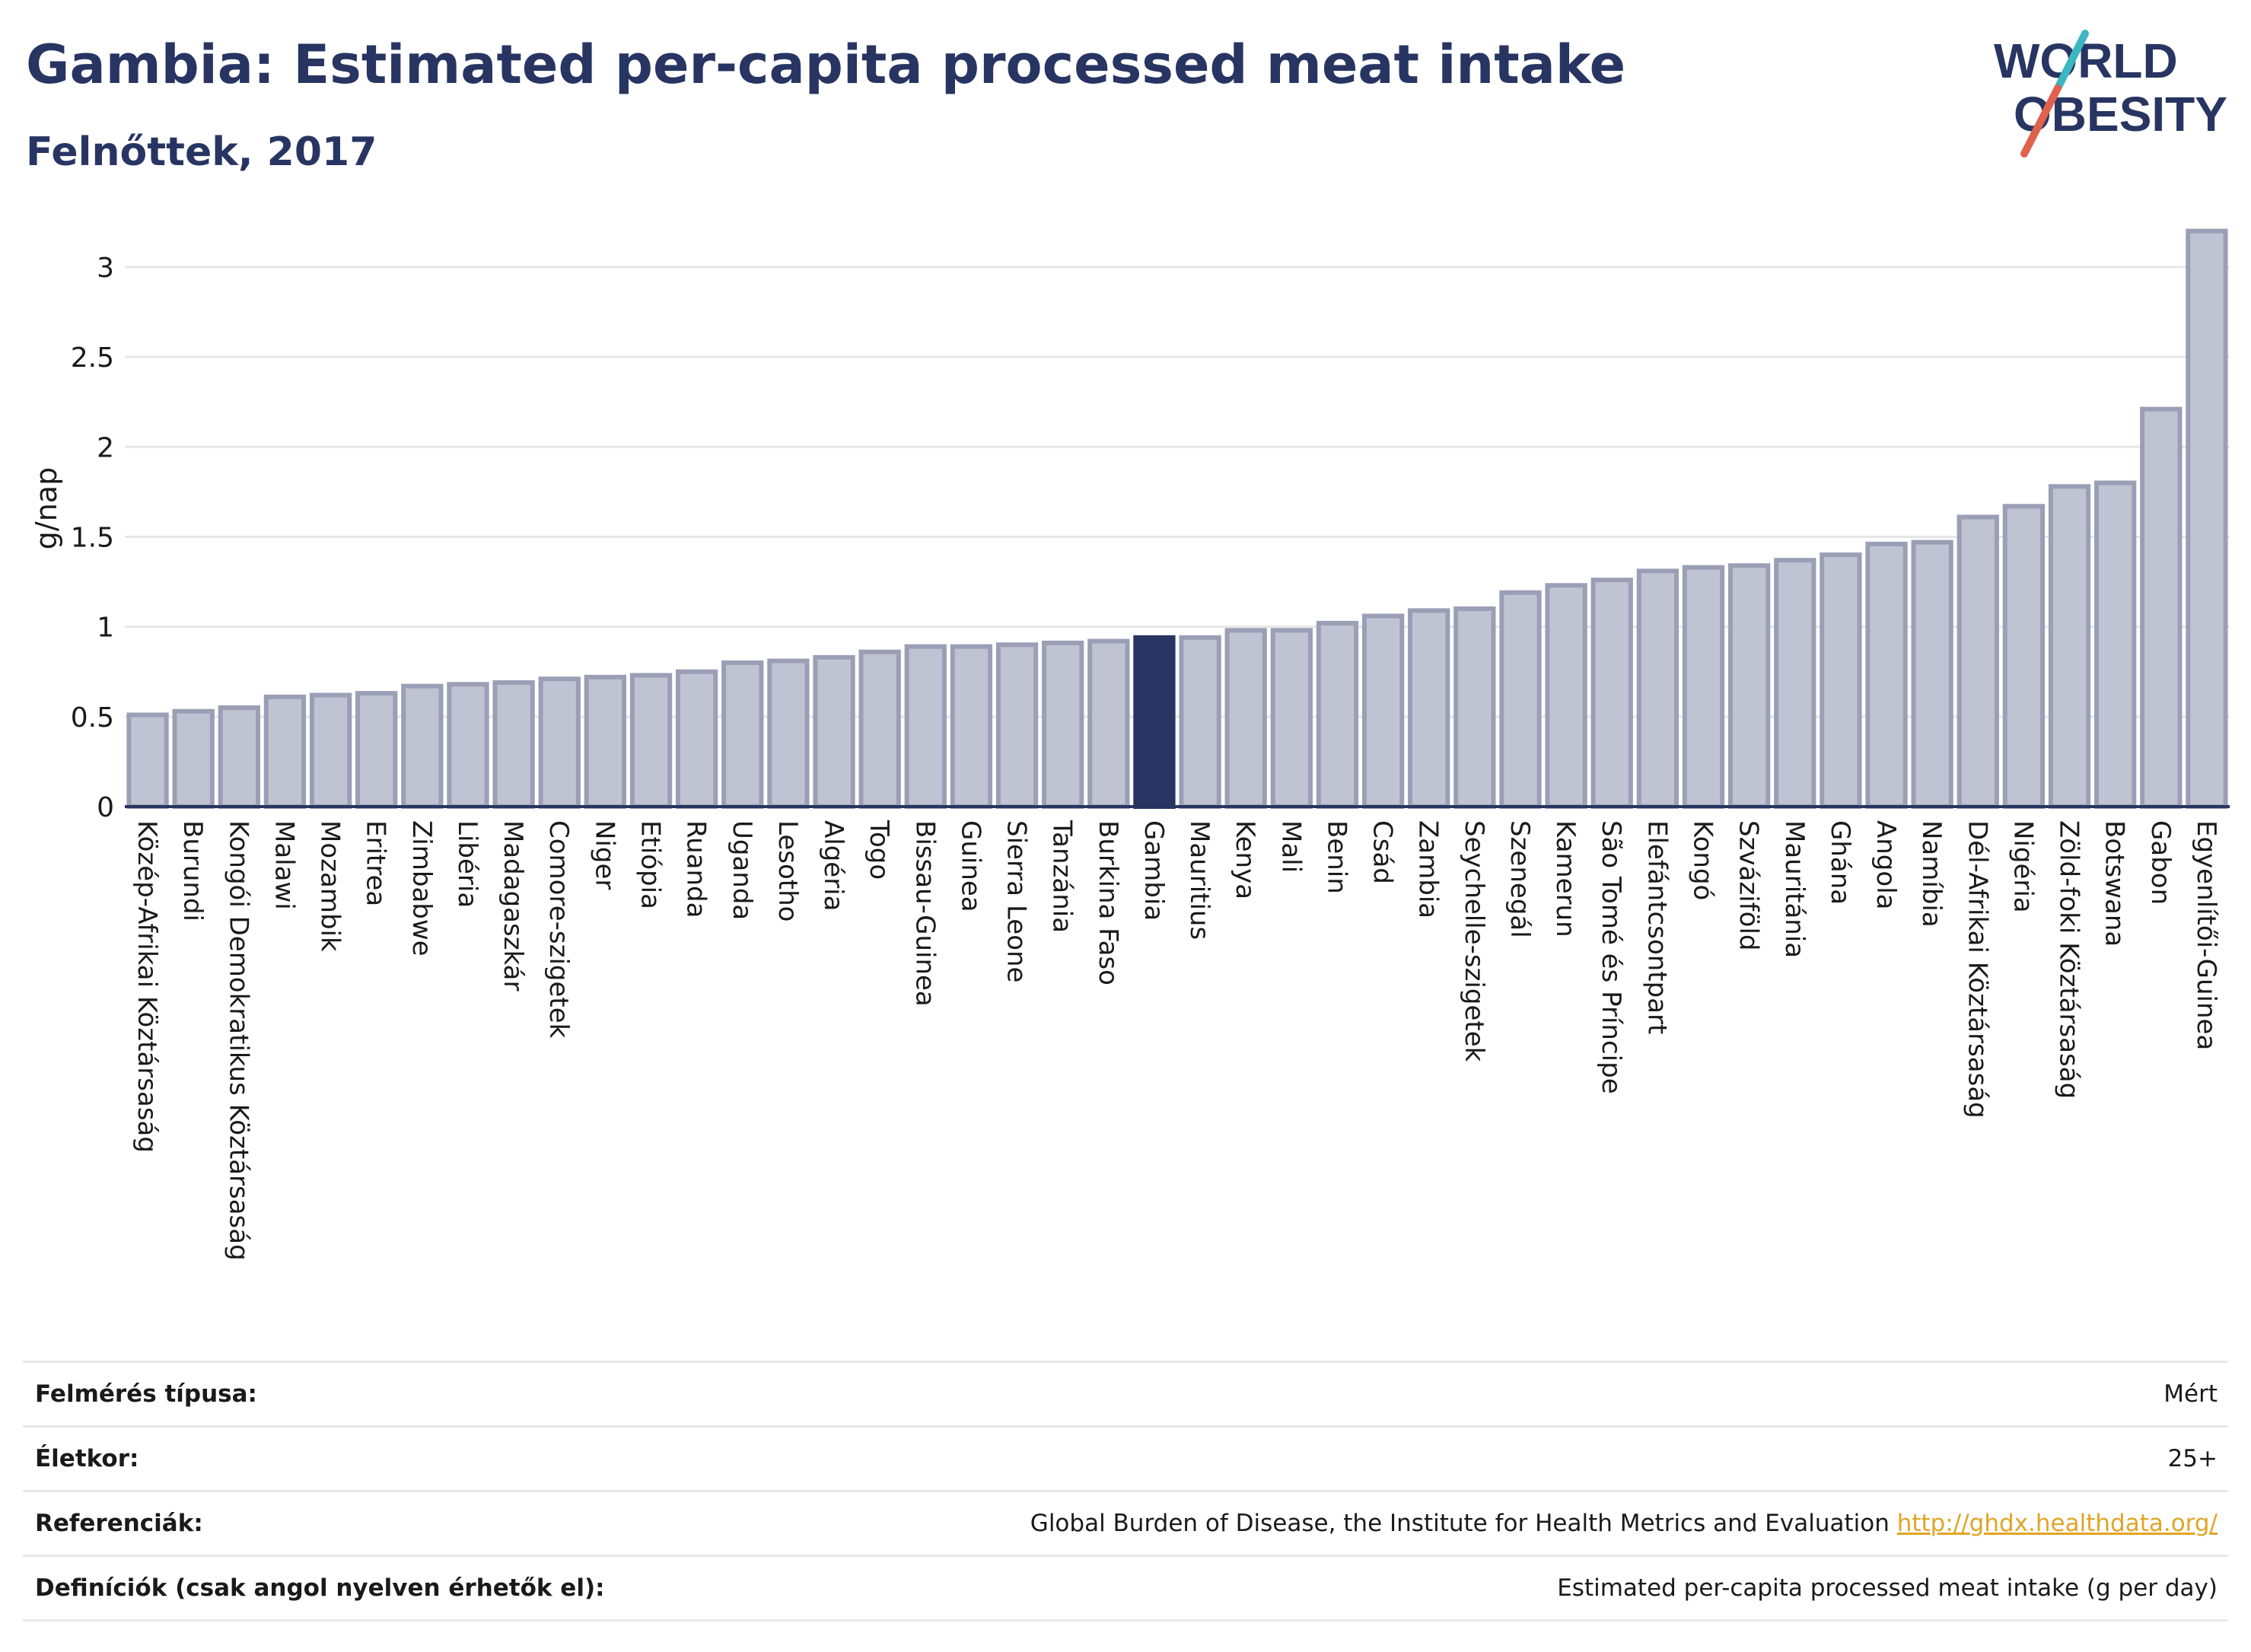  Describe the element at coordinates (2071, 61) in the screenshot. I see `logo-accent-teal` at that location.